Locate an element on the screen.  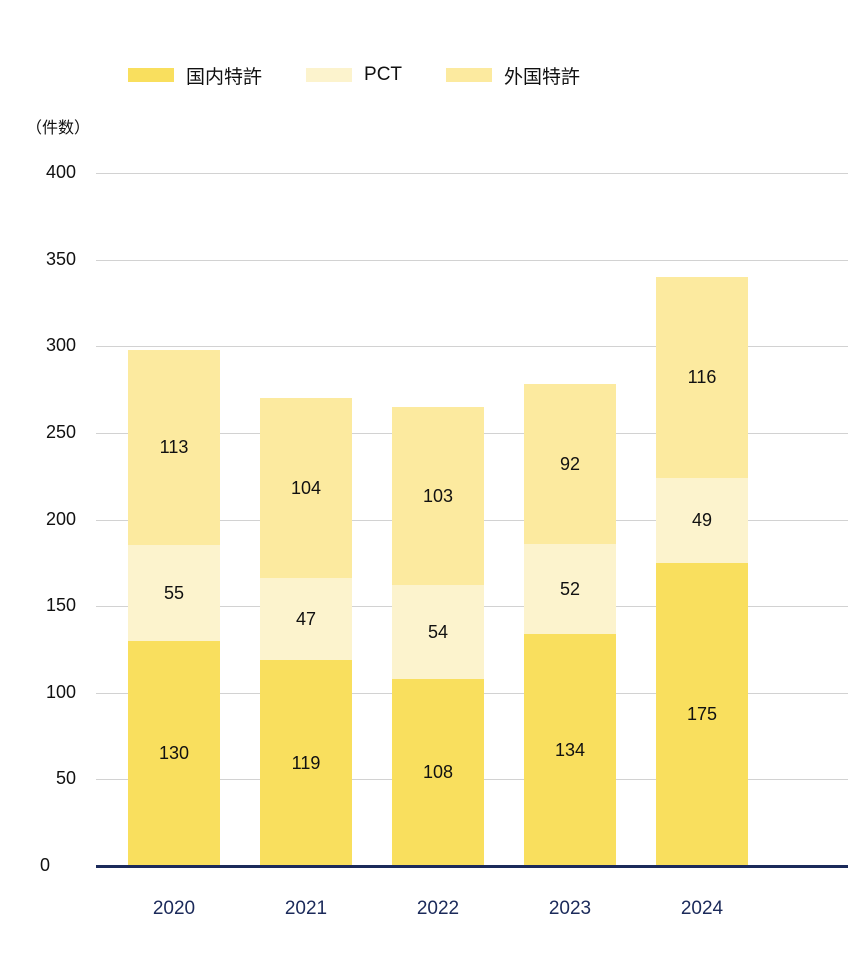
y-tick-label: 300 is located at coordinates (60, 345).